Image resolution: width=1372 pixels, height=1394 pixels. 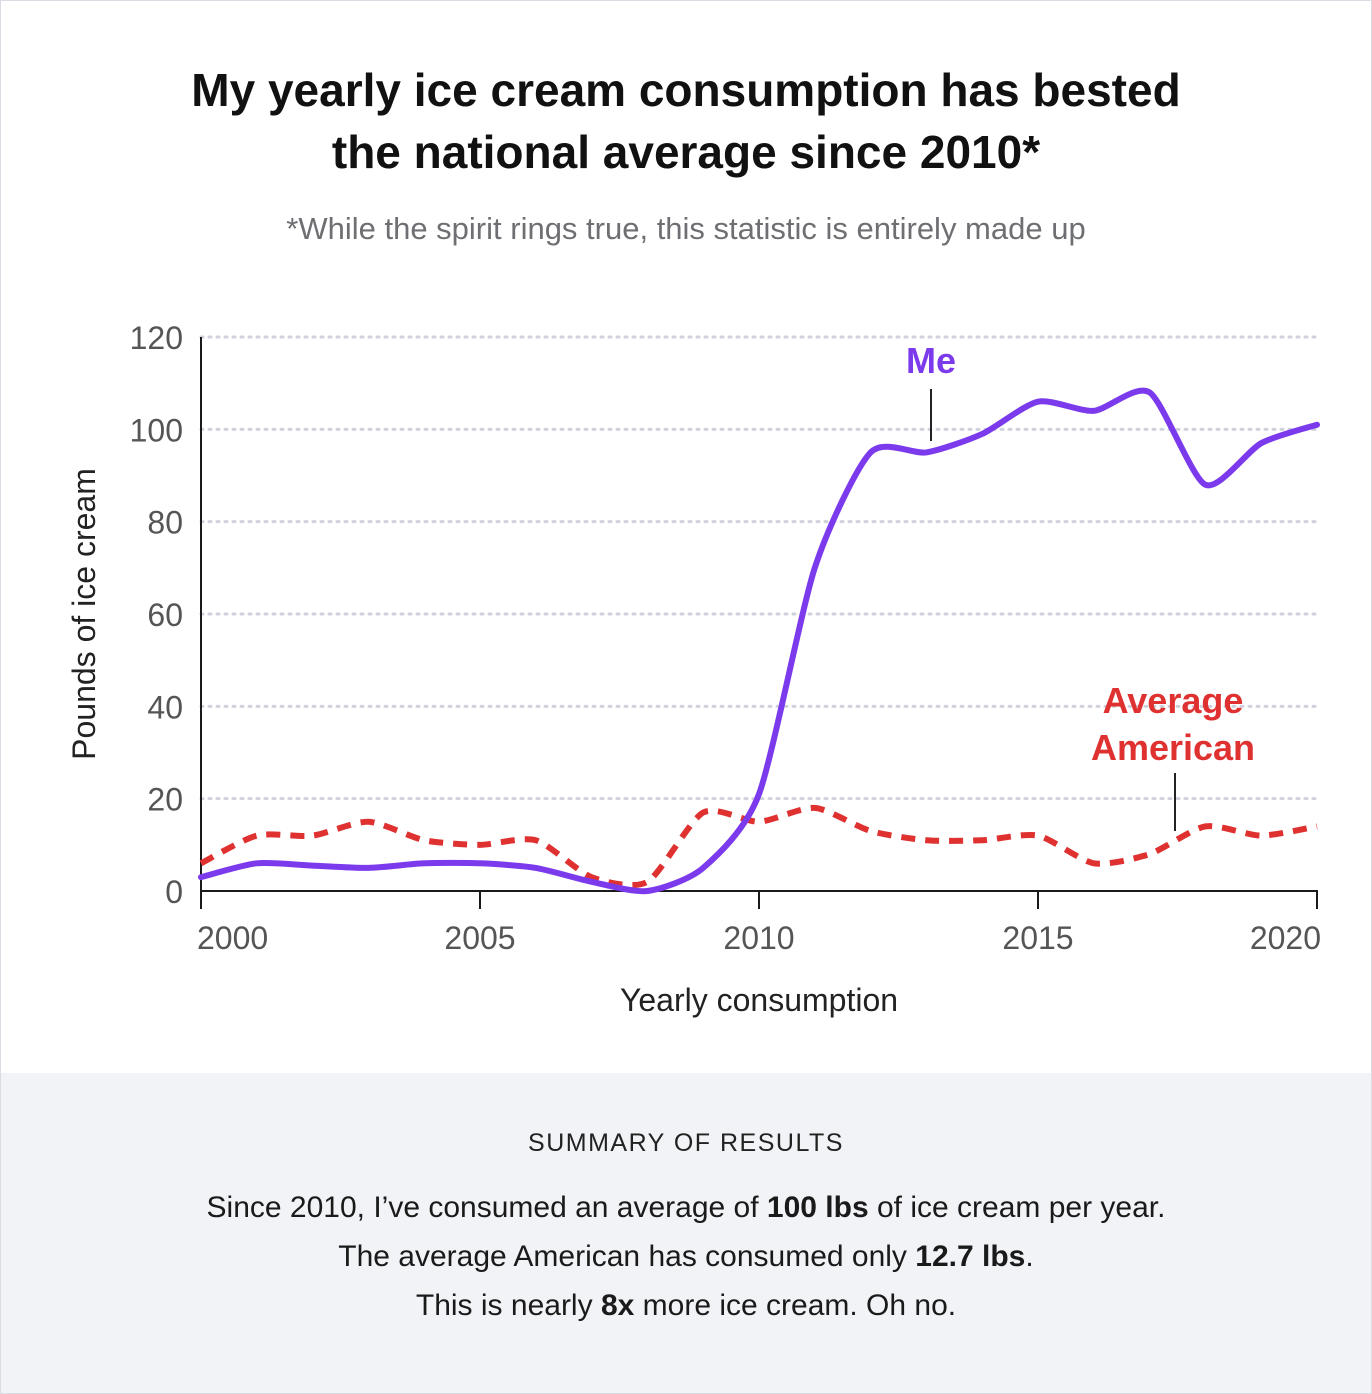 I want to click on series-line-average-american, so click(x=758, y=846).